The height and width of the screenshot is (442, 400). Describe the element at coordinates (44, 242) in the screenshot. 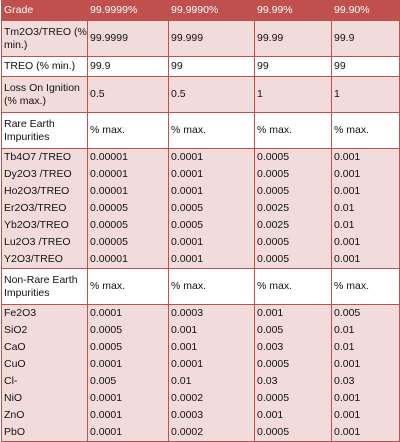

I see `row-label: Lu2O3 /TREO` at that location.